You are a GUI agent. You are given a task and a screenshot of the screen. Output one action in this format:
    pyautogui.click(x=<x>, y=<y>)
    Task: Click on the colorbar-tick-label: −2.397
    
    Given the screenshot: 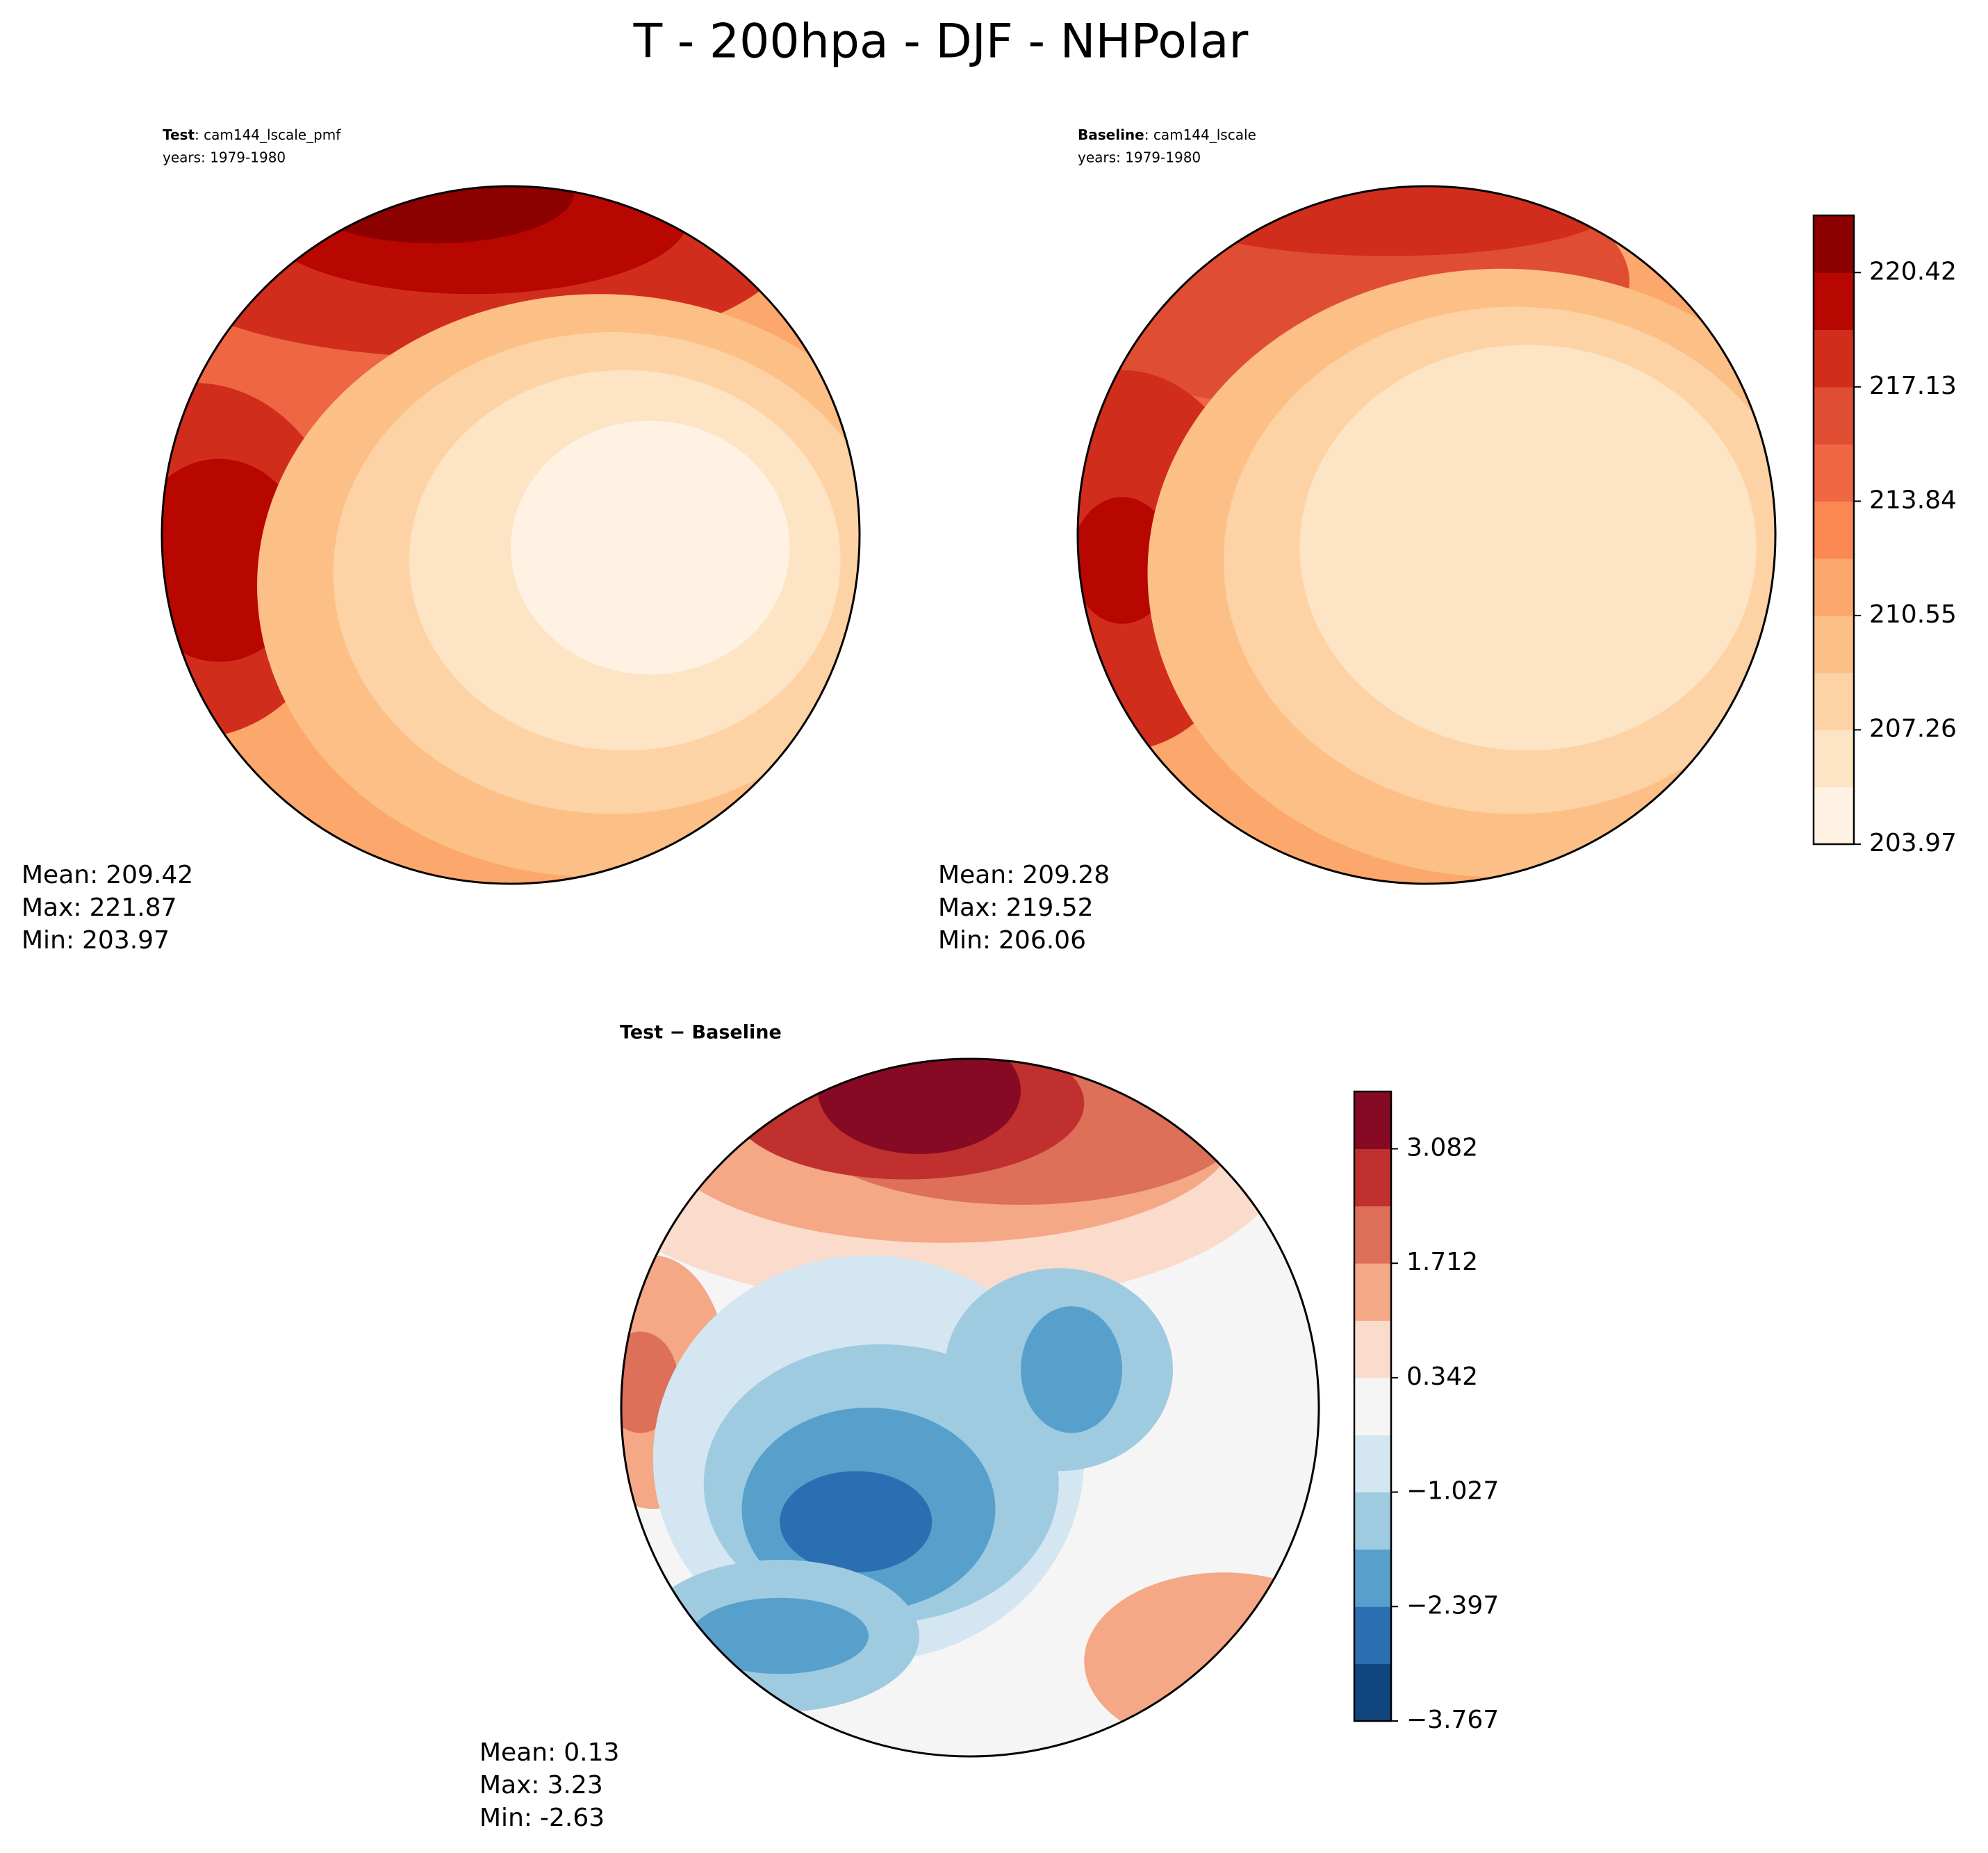 What is the action you would take?
    pyautogui.click(x=1452, y=1605)
    